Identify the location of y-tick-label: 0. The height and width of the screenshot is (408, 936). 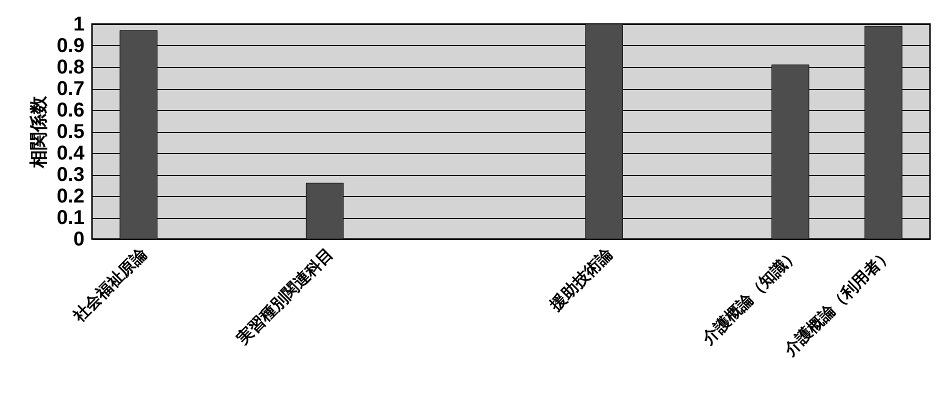
(78, 239).